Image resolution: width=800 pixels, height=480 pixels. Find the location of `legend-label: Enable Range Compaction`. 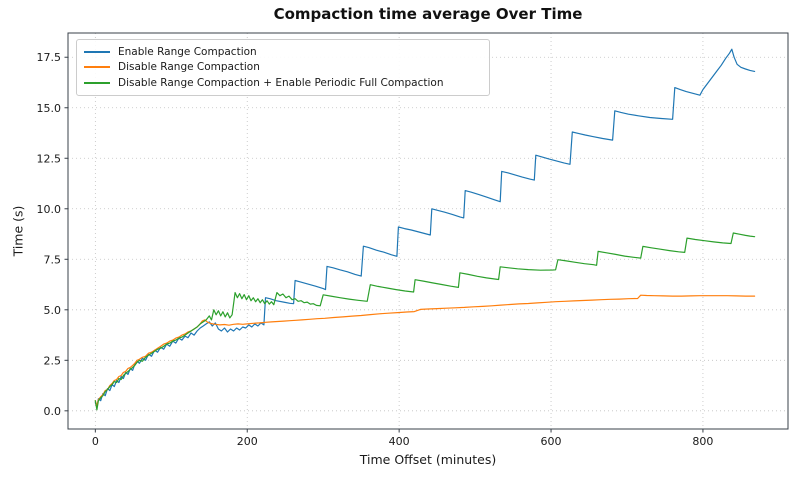

legend-label: Enable Range Compaction is located at coordinates (187, 51).